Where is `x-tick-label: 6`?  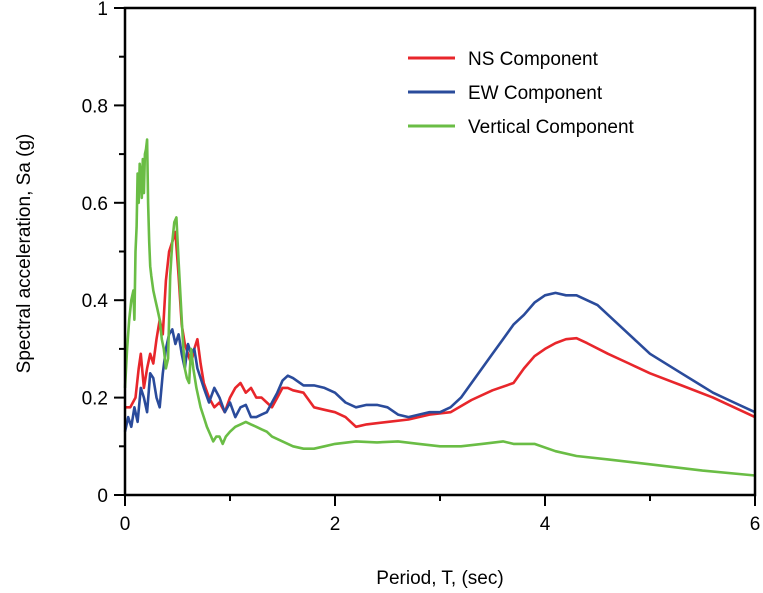 x-tick-label: 6 is located at coordinates (755, 524).